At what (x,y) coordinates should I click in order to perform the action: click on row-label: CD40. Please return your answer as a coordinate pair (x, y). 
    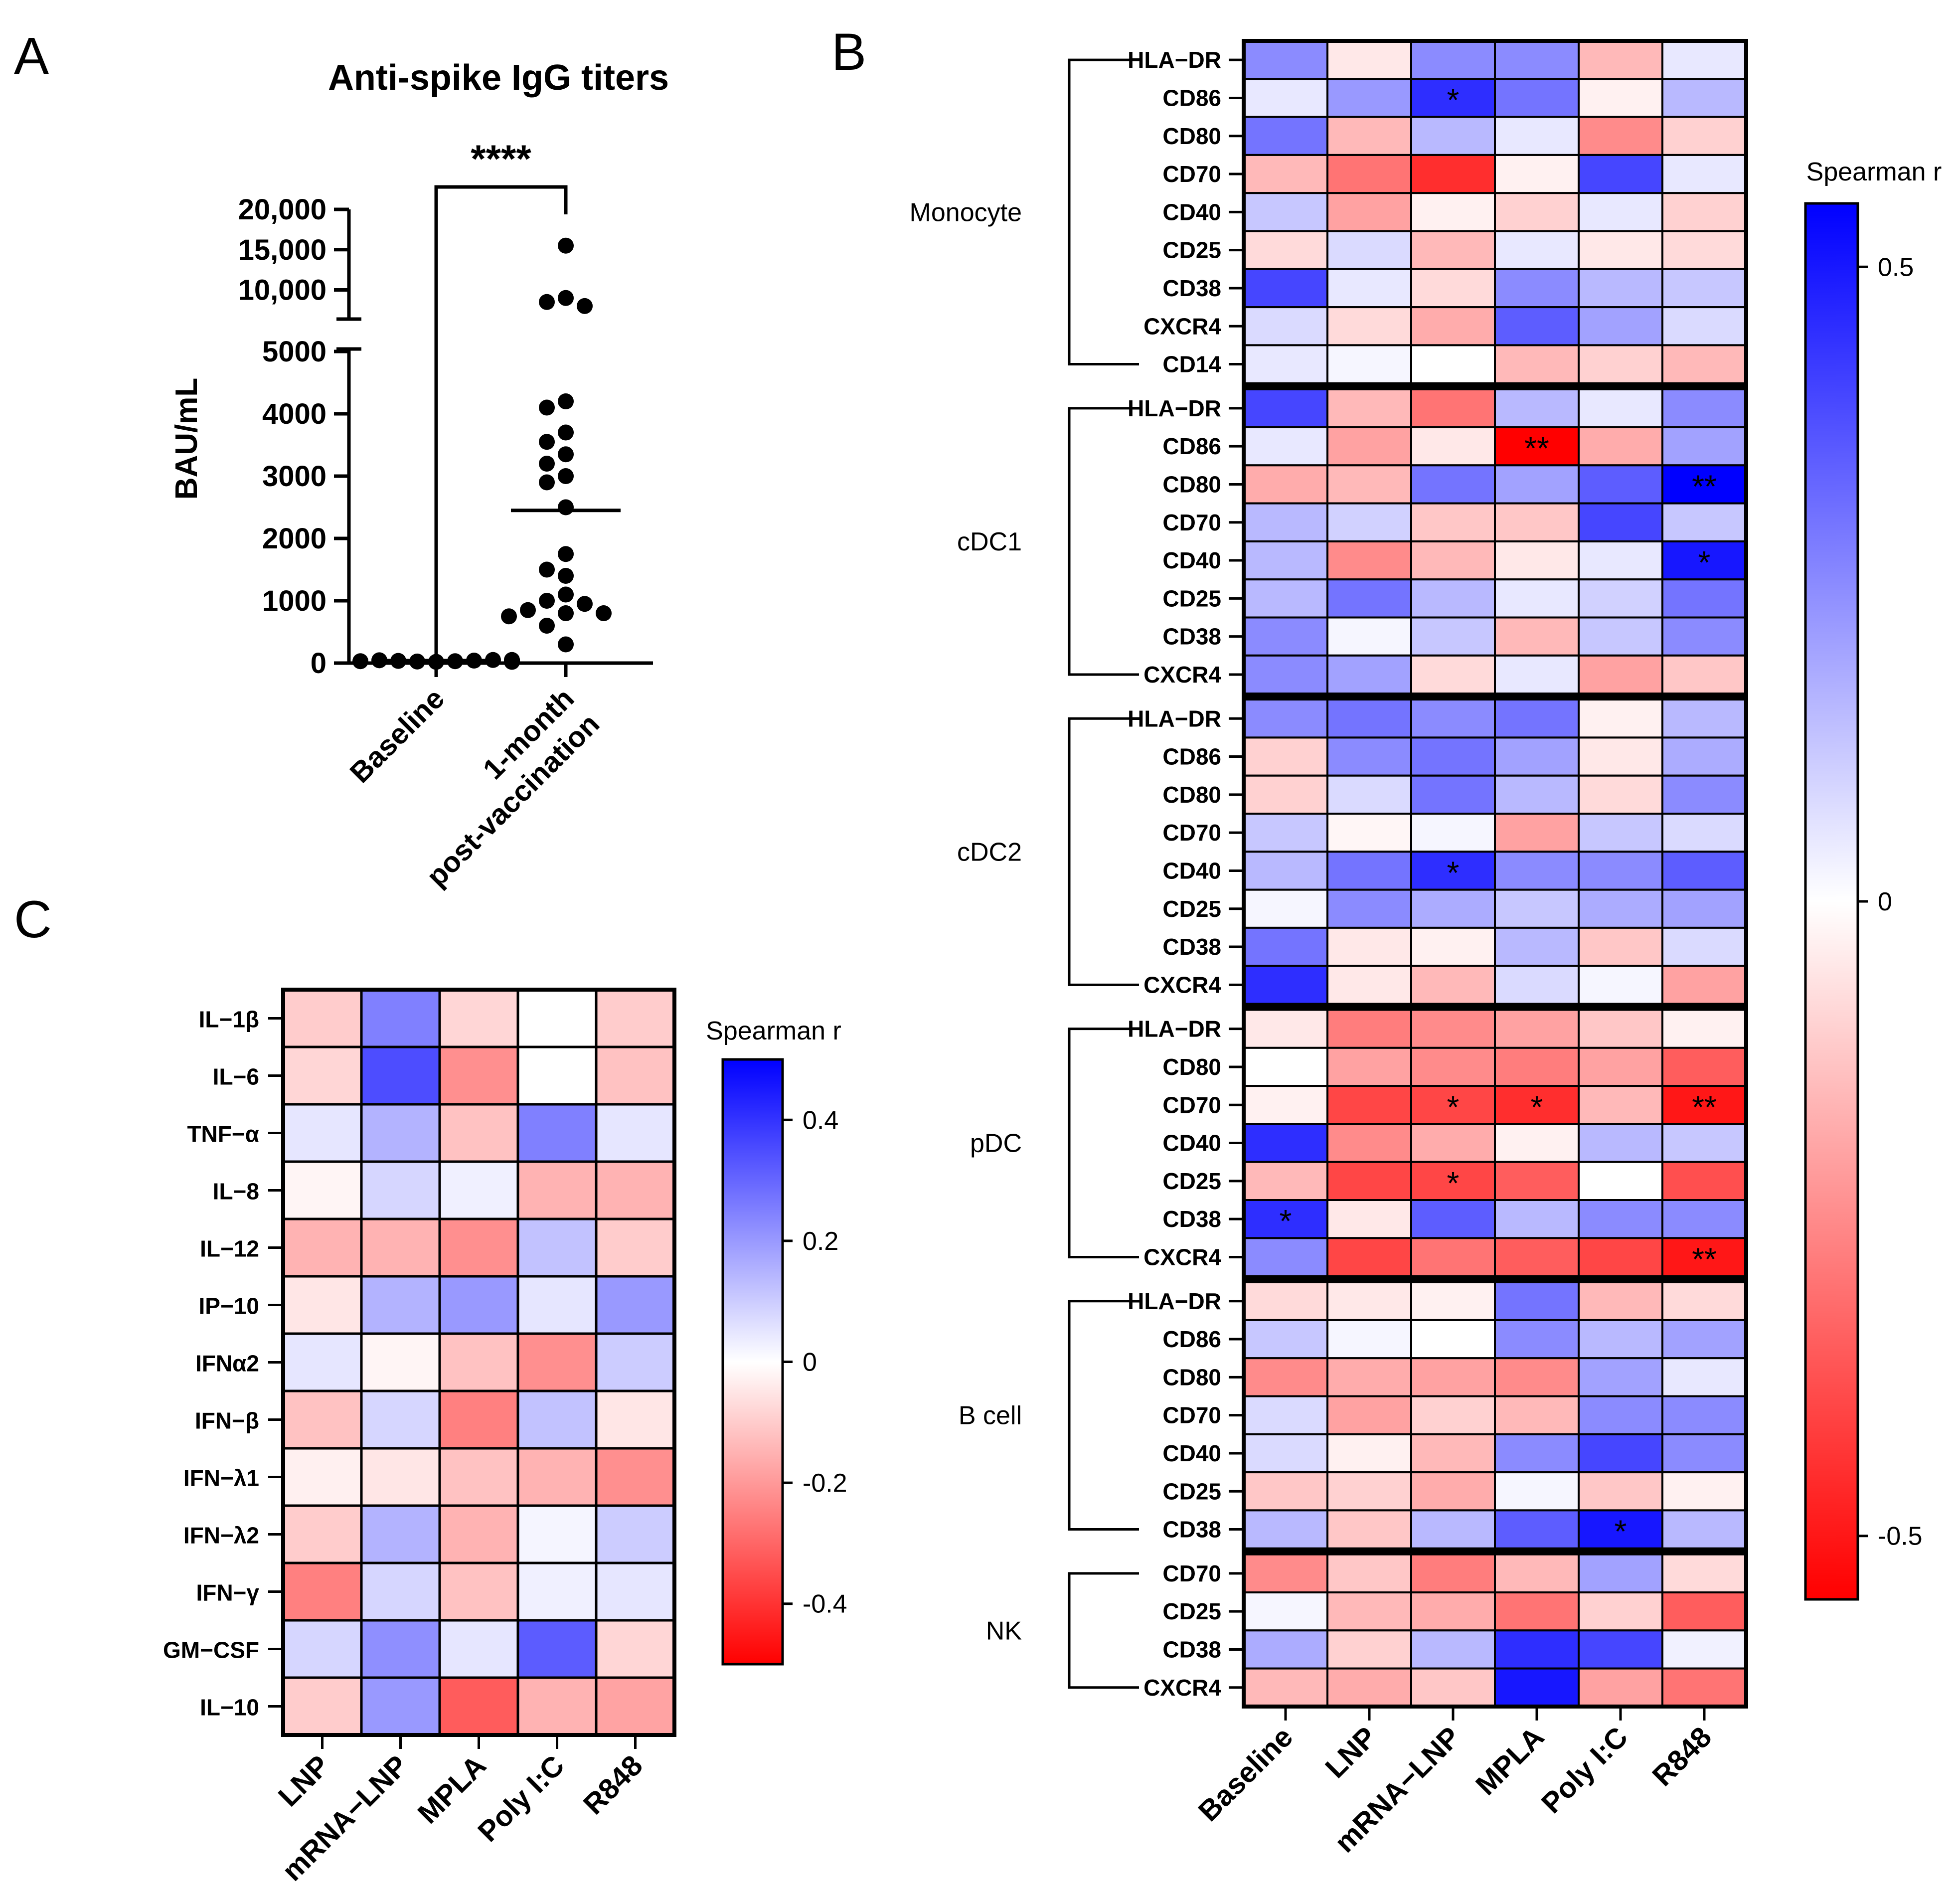
    Looking at the image, I should click on (1191, 560).